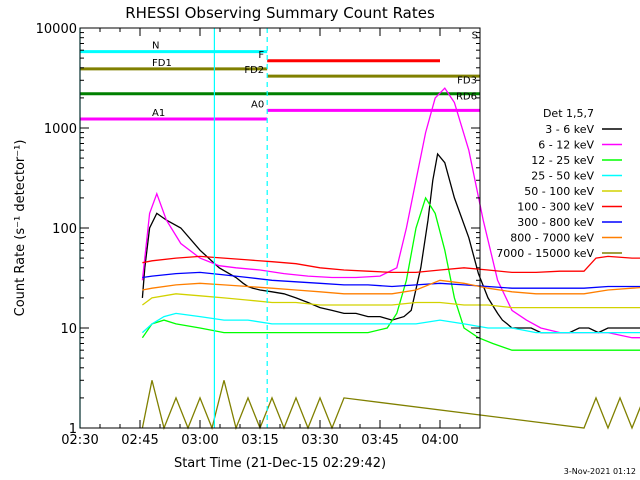 The width and height of the screenshot is (640, 480). Describe the element at coordinates (466, 96) in the screenshot. I see `flag-label-rd6: RD6` at that location.